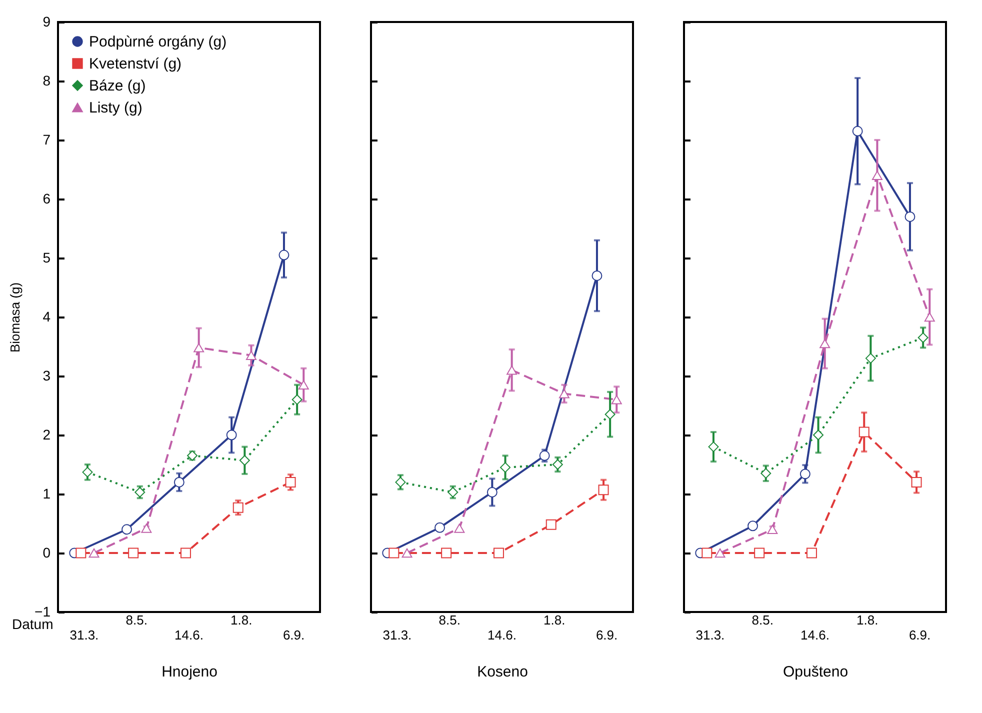 This screenshot has width=982, height=713. What do you see at coordinates (135, 64) in the screenshot?
I see `legend-label: Kvetenství (g)` at bounding box center [135, 64].